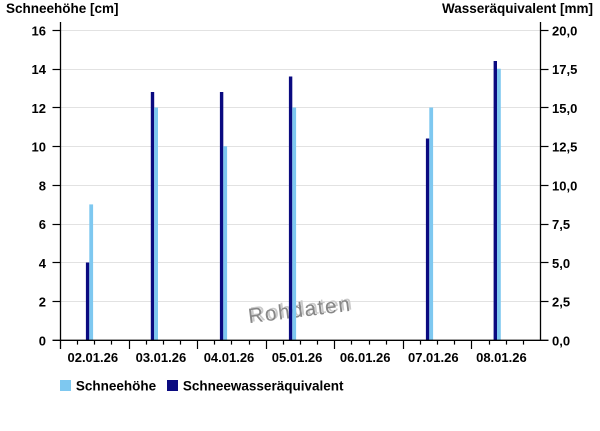 This screenshot has width=600, height=431. I want to click on svg-text: 05.01.26, so click(297, 357).